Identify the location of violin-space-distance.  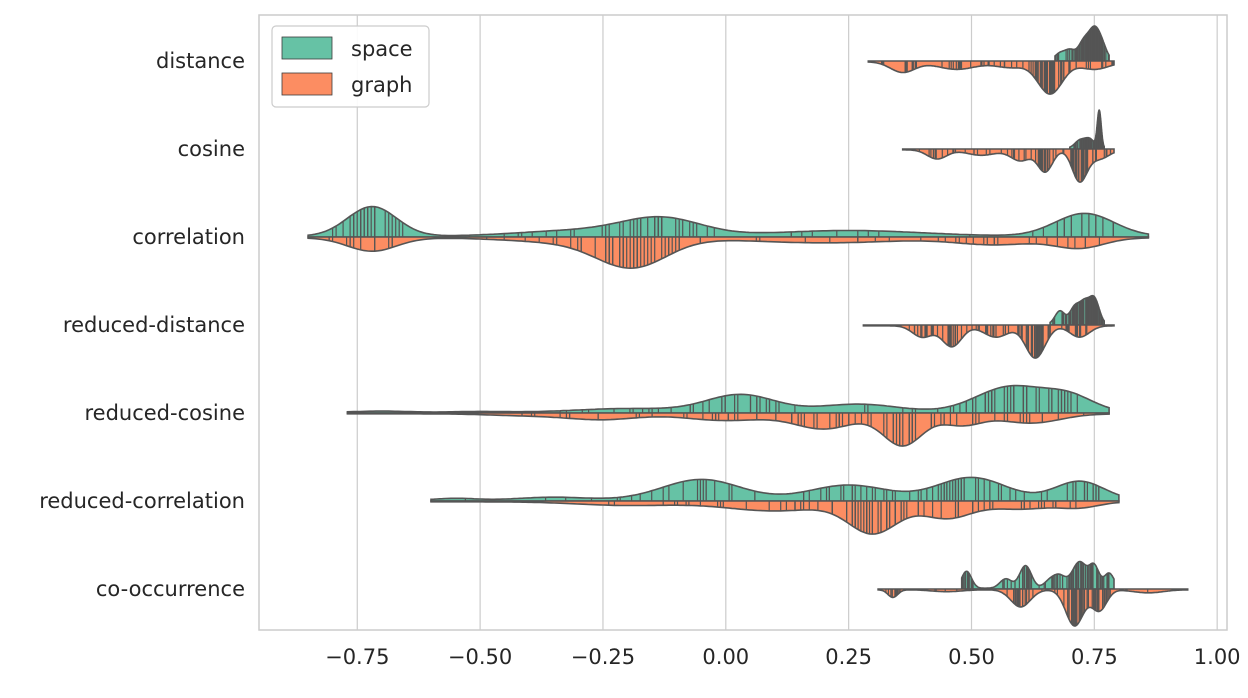
(1082, 43).